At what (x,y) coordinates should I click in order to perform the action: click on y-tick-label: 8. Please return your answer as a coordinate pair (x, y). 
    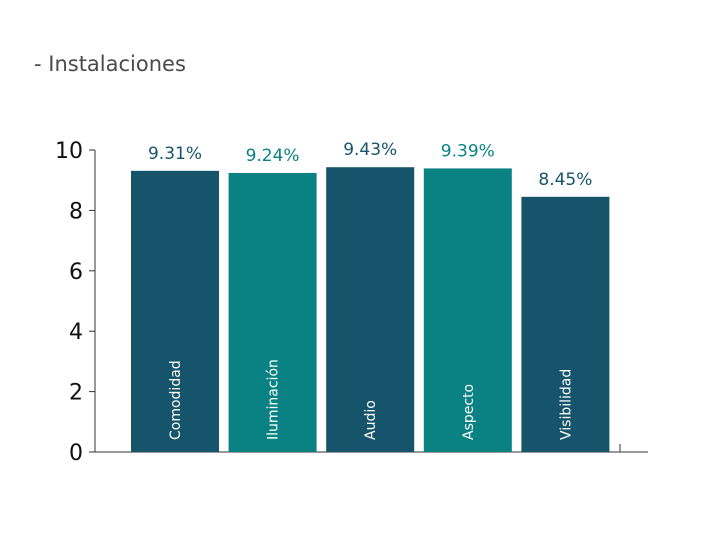
    Looking at the image, I should click on (76, 211).